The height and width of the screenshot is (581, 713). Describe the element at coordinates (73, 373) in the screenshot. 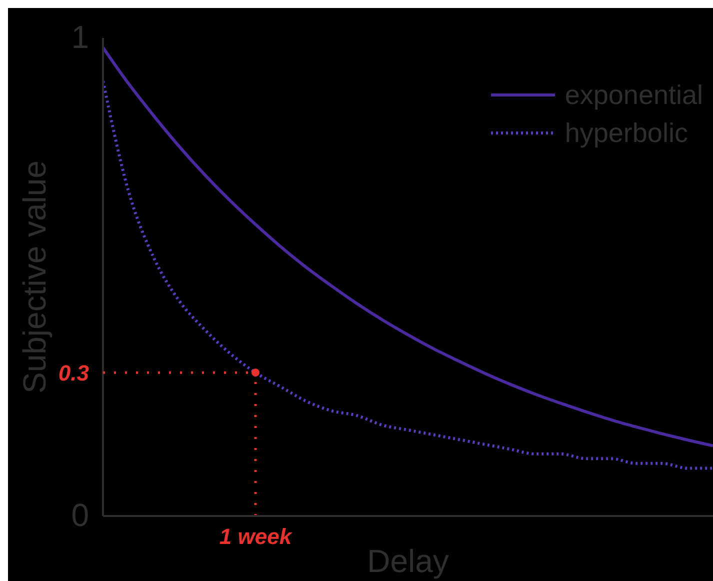

I see `annotation: 0.3` at that location.